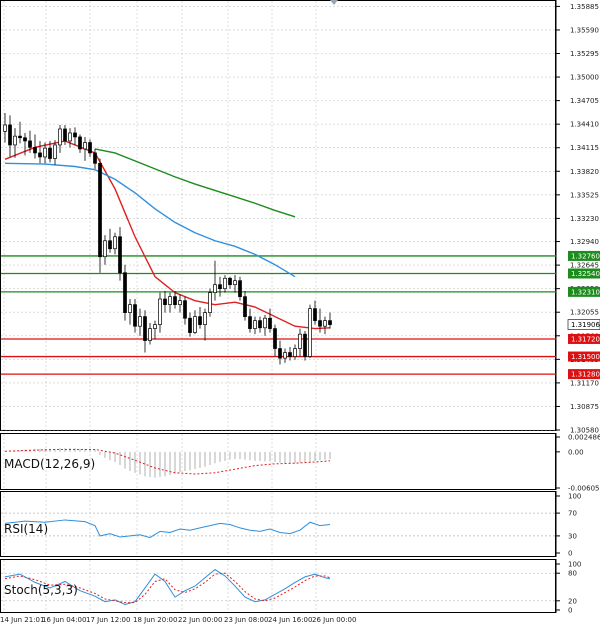 The height and width of the screenshot is (630, 600). What do you see at coordinates (584, 219) in the screenshot?
I see `price-tick-label: 1.33230` at bounding box center [584, 219].